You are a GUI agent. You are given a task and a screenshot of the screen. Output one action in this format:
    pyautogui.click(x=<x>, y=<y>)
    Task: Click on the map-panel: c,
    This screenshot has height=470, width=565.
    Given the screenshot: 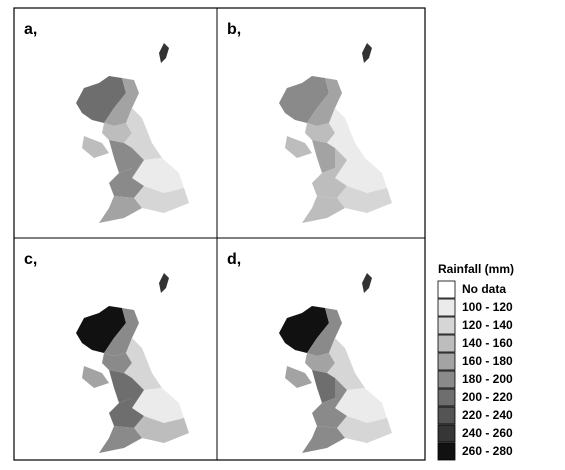 What is the action you would take?
    pyautogui.click(x=106, y=352)
    